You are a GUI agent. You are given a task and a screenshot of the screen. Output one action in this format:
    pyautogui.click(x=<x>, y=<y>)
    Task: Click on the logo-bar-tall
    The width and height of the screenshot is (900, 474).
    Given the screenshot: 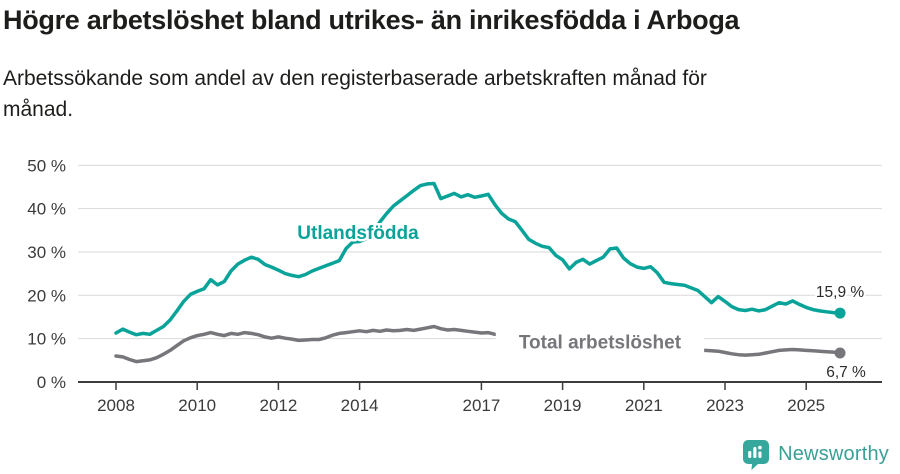 What is the action you would take?
    pyautogui.click(x=755, y=452)
    